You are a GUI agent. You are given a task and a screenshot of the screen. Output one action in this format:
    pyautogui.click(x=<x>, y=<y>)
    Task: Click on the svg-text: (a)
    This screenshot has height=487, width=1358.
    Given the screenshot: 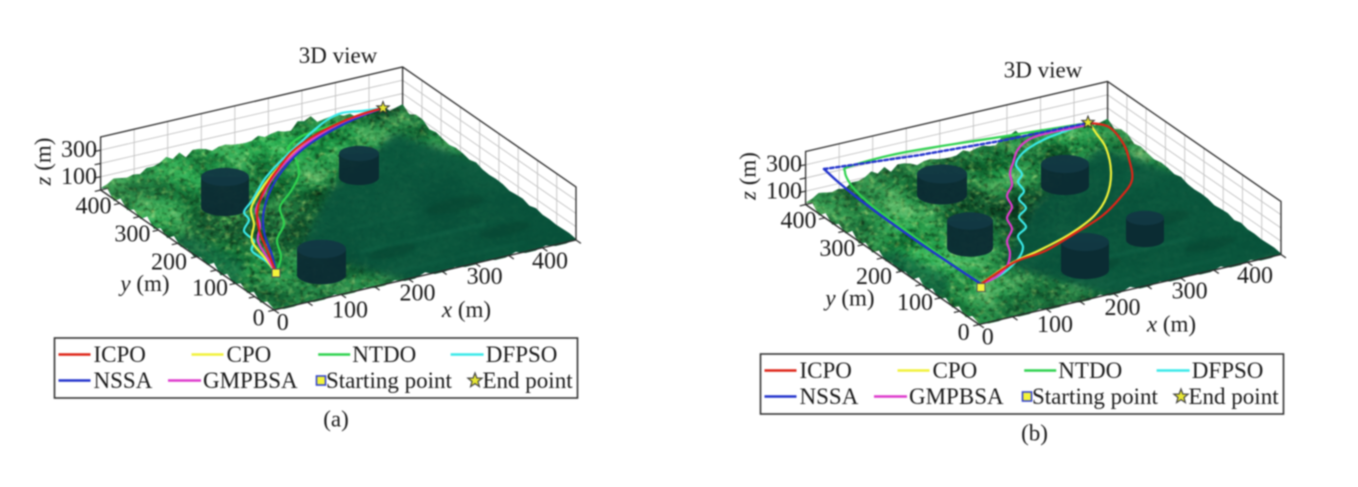 What is the action you would take?
    pyautogui.click(x=336, y=419)
    